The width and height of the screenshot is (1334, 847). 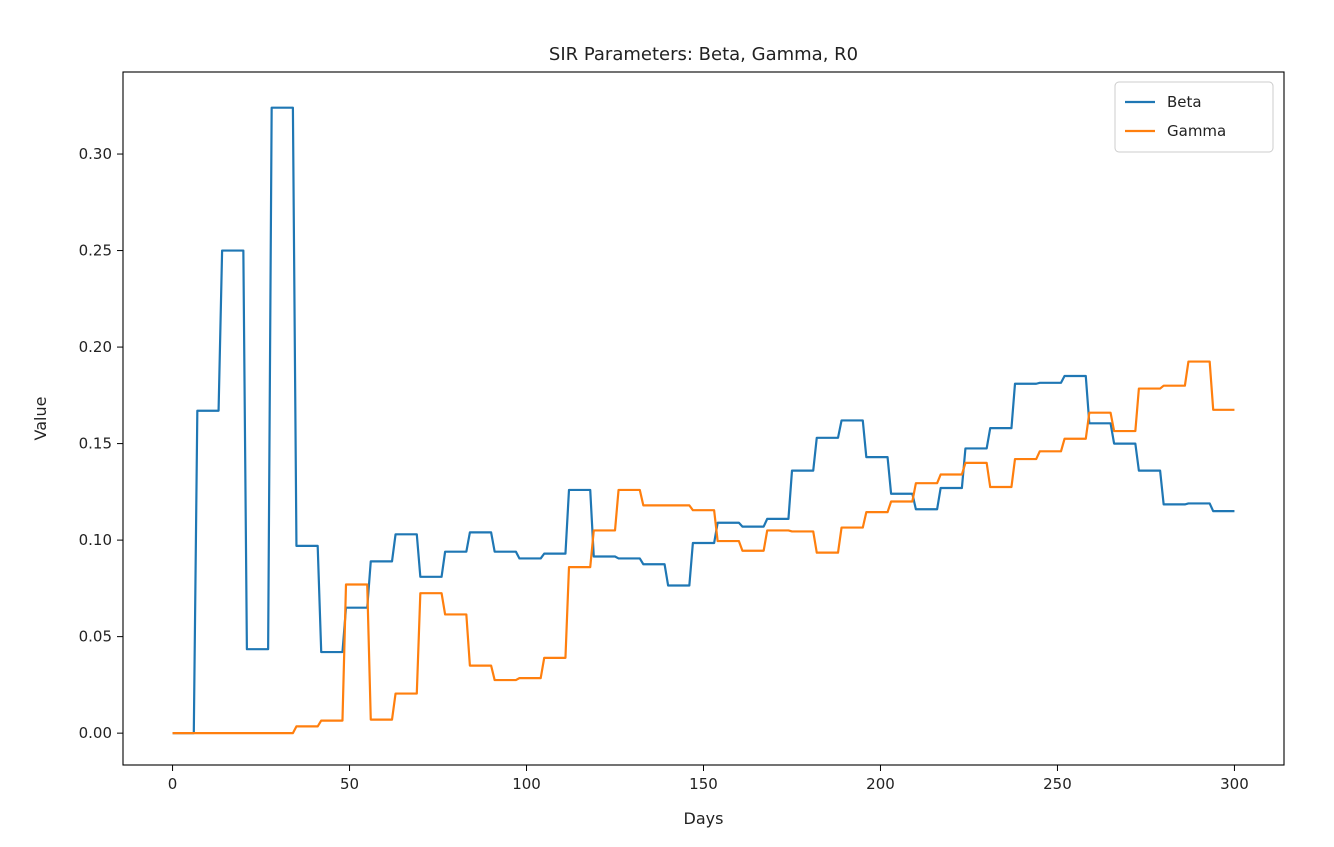 What do you see at coordinates (95, 444) in the screenshot?
I see `y-tick-label: 0.15` at bounding box center [95, 444].